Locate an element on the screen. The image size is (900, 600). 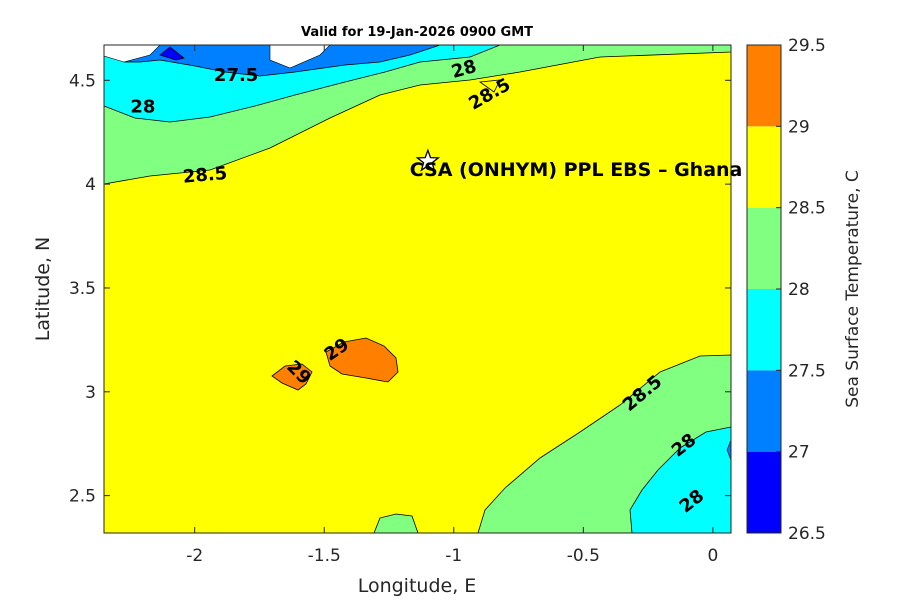
annotation-layer: CSA (ONHYM) PPL EBS – Ghana is located at coordinates (576, 170).